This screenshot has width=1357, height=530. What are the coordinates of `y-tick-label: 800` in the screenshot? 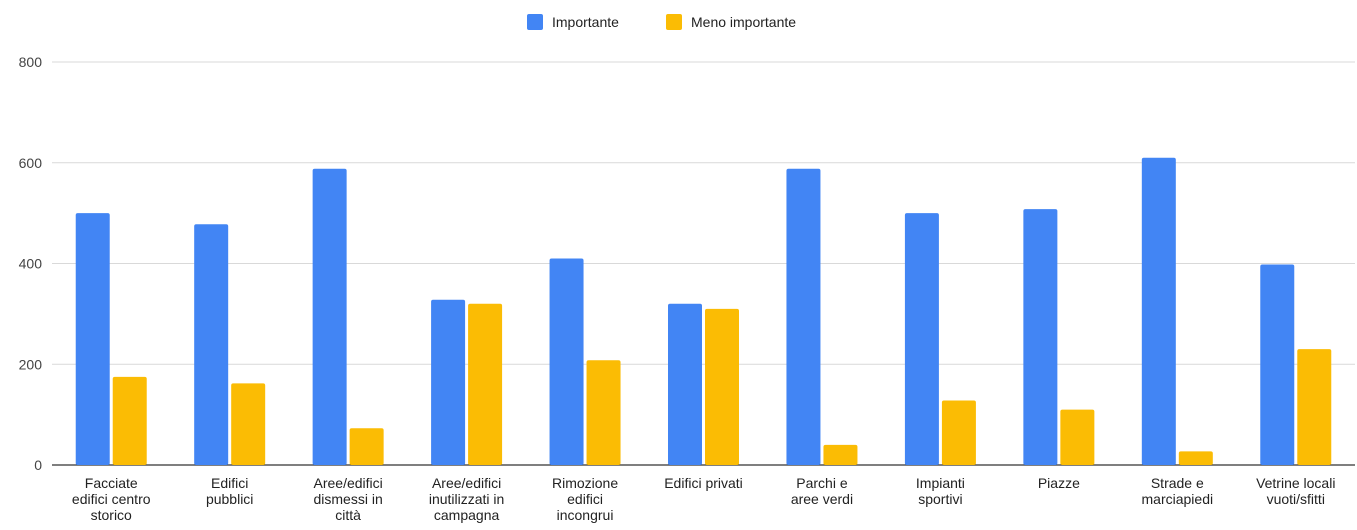 It's located at (31, 62).